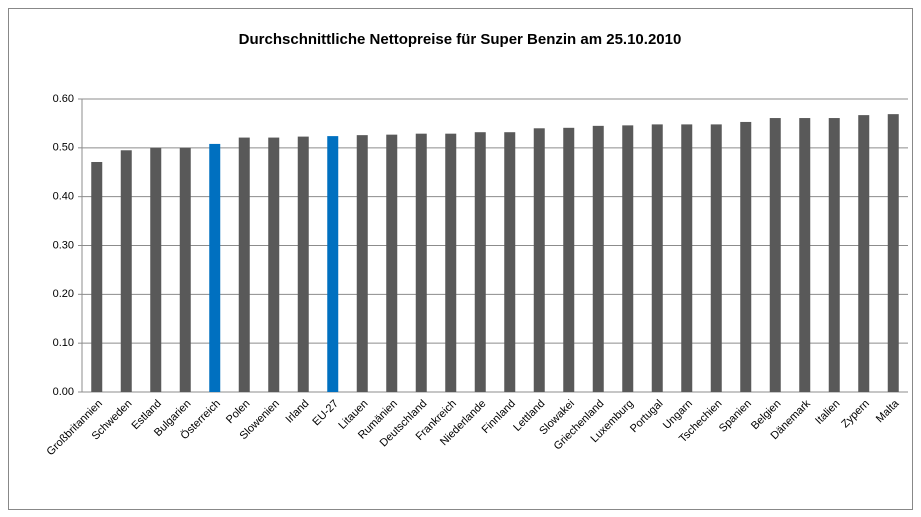 The height and width of the screenshot is (517, 921). I want to click on y-tick-label: 0.00, so click(63, 392).